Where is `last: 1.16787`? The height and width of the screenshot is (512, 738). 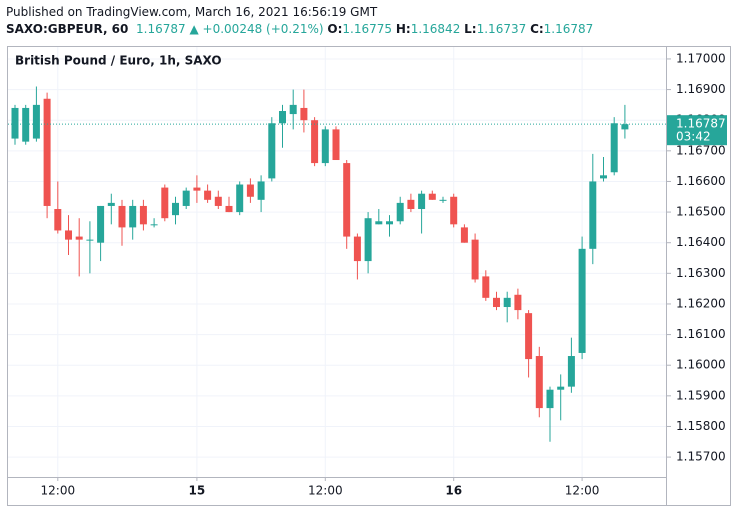 last: 1.16787 is located at coordinates (161, 29).